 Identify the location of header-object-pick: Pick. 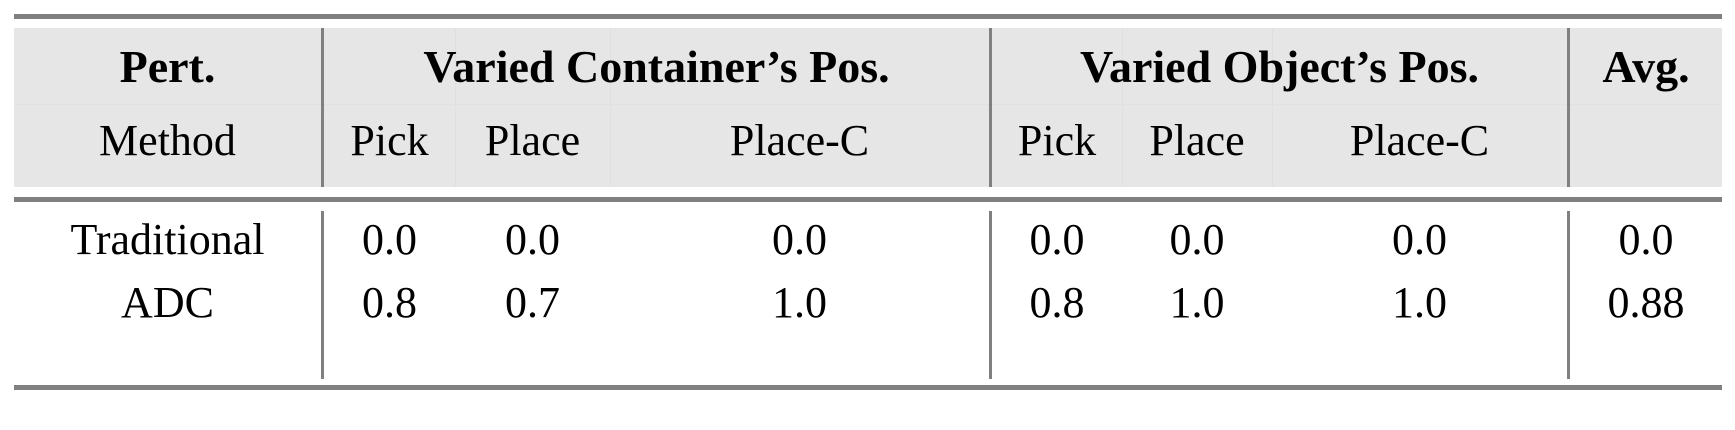
(1057, 140).